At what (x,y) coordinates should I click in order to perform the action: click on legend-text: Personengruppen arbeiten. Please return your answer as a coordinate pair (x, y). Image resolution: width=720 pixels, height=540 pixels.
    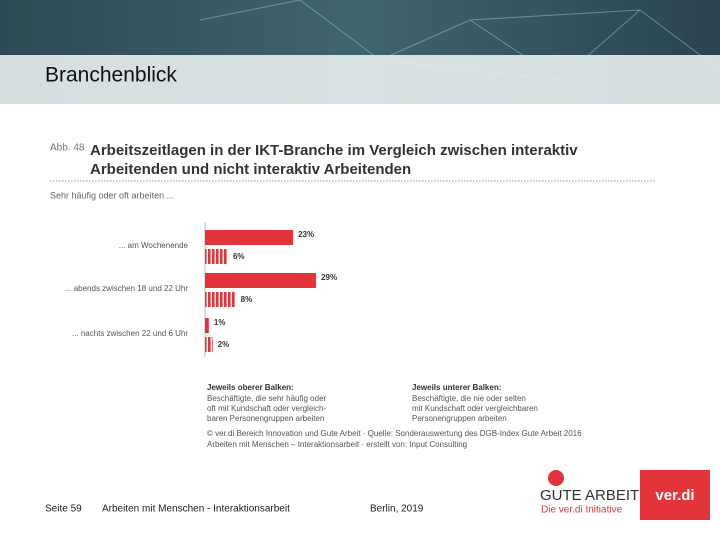
    Looking at the image, I should click on (459, 418).